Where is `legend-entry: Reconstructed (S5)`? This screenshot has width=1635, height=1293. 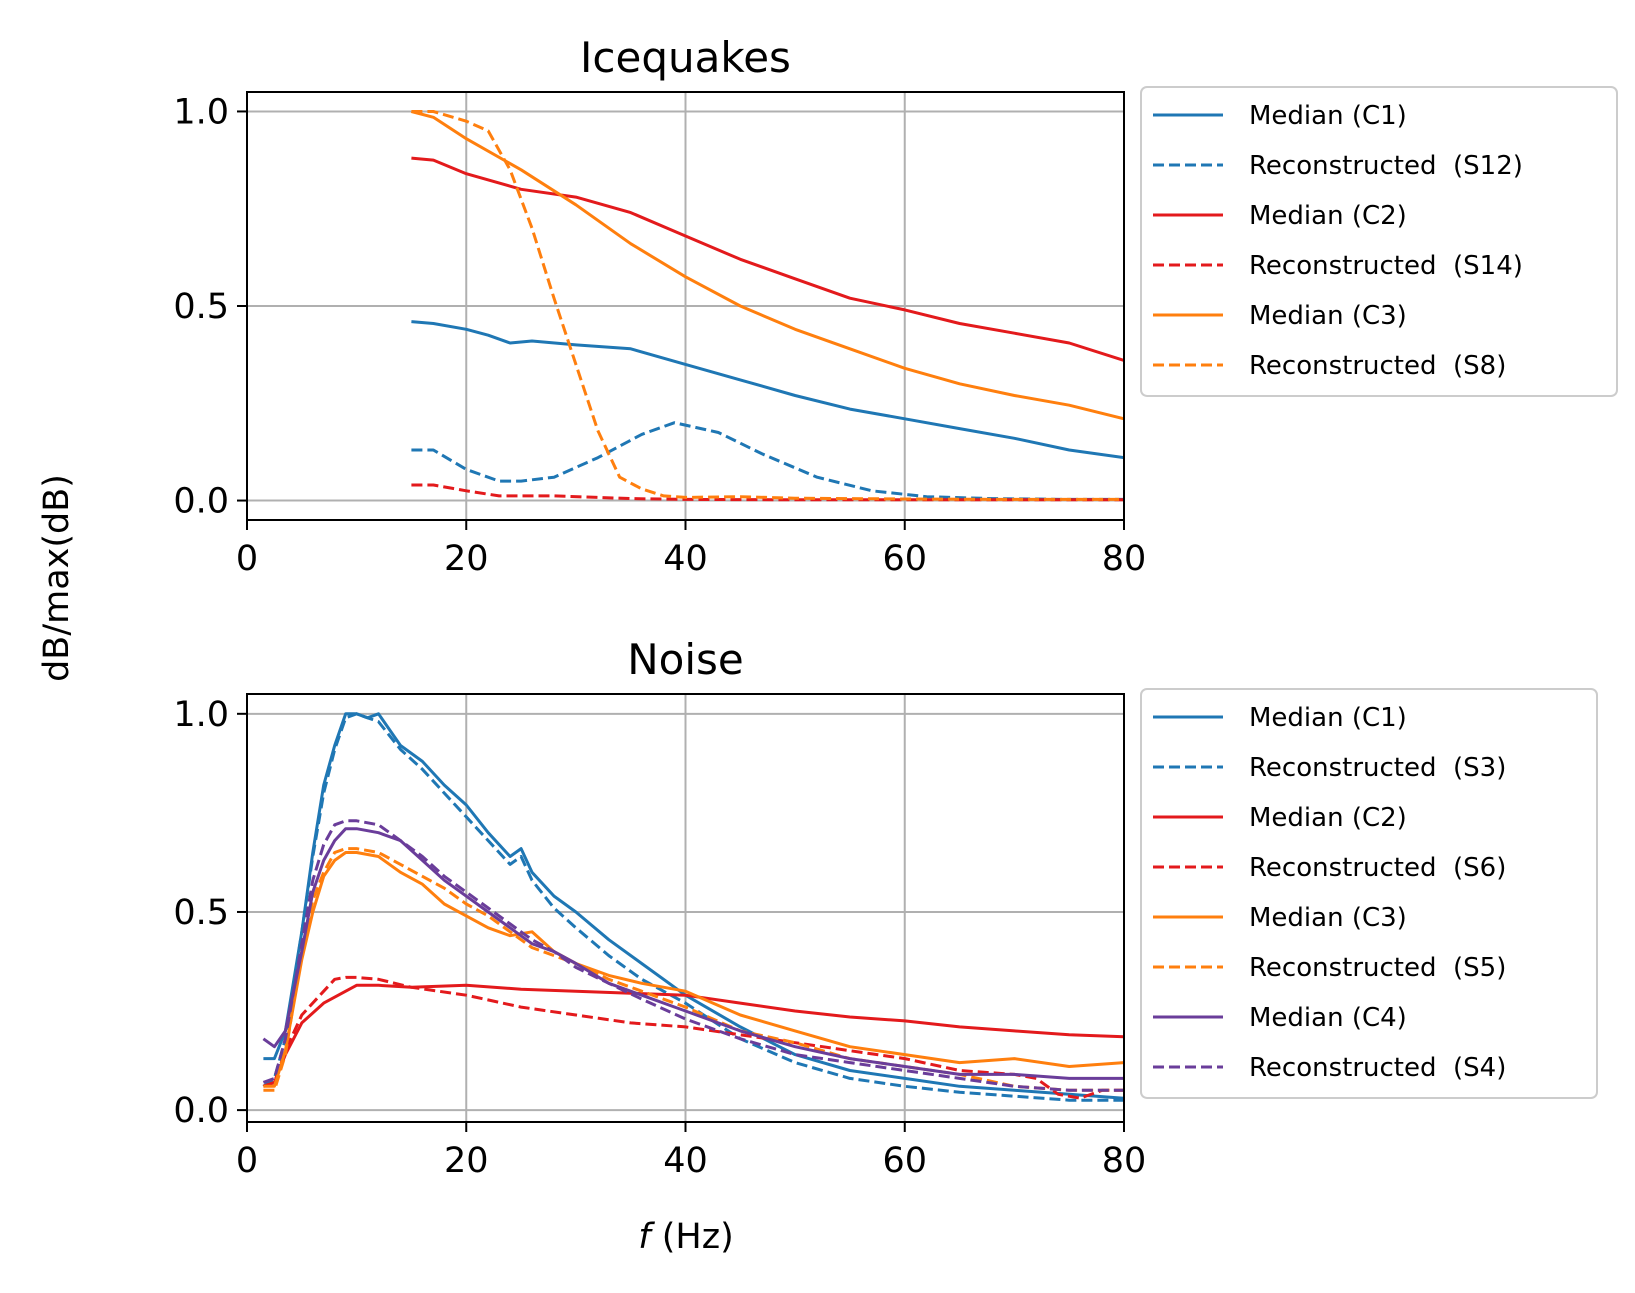 legend-entry: Reconstructed (S5) is located at coordinates (1377, 968).